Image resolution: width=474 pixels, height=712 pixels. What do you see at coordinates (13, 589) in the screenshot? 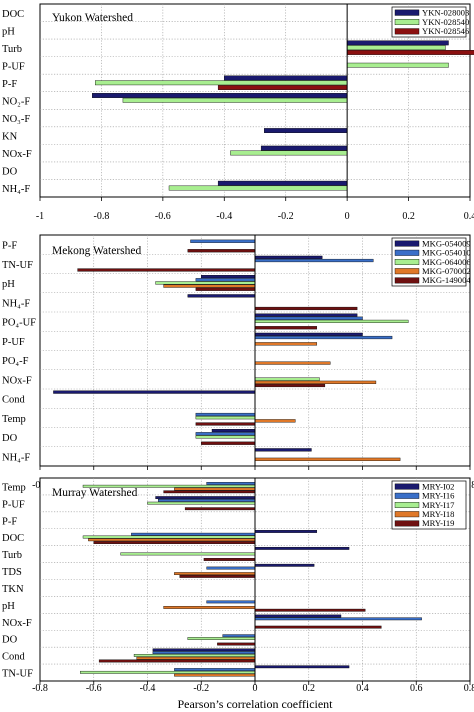
I see `category-label: TKN` at bounding box center [13, 589].